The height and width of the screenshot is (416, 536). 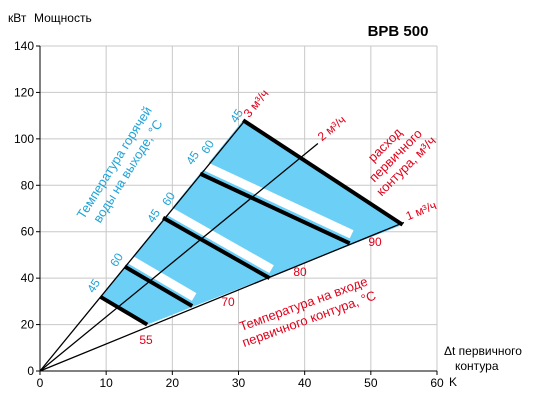 What do you see at coordinates (30, 371) in the screenshot?
I see `y-tick-label: 0` at bounding box center [30, 371].